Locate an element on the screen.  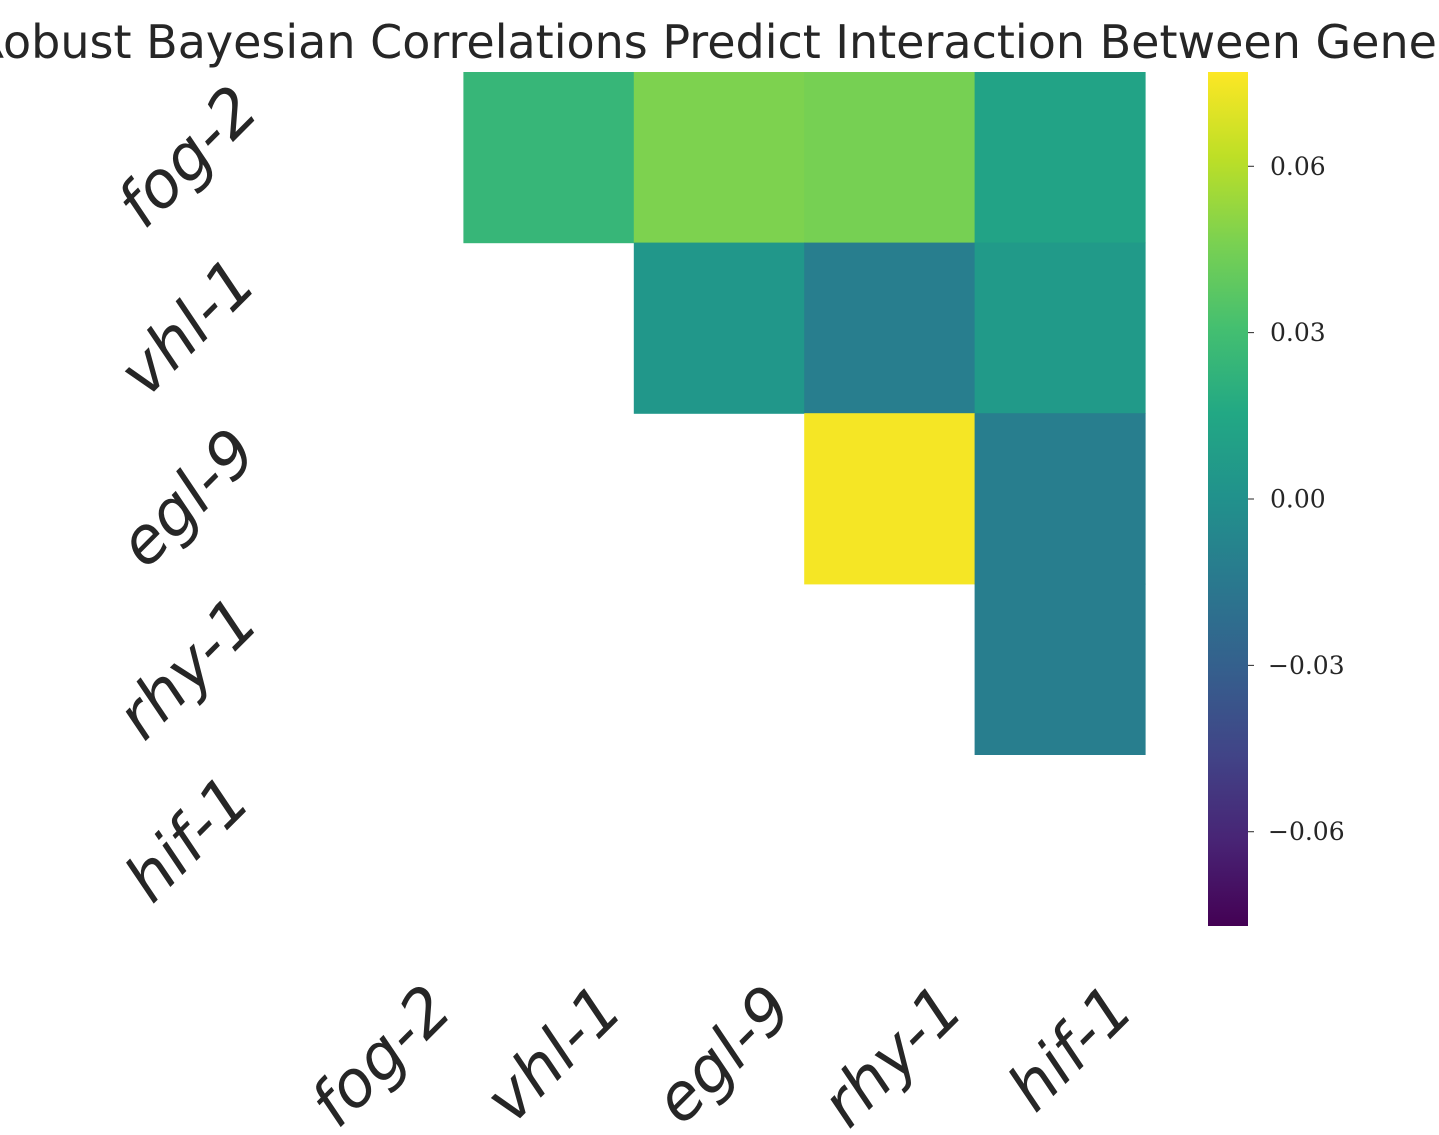
column-label-fog-2: fog-2 is located at coordinates (382, 1053).